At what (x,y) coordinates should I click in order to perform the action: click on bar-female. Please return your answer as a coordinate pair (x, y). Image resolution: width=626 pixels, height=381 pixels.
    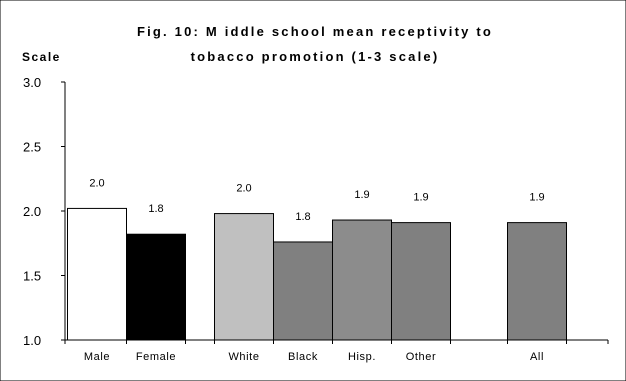
    Looking at the image, I should click on (156, 287).